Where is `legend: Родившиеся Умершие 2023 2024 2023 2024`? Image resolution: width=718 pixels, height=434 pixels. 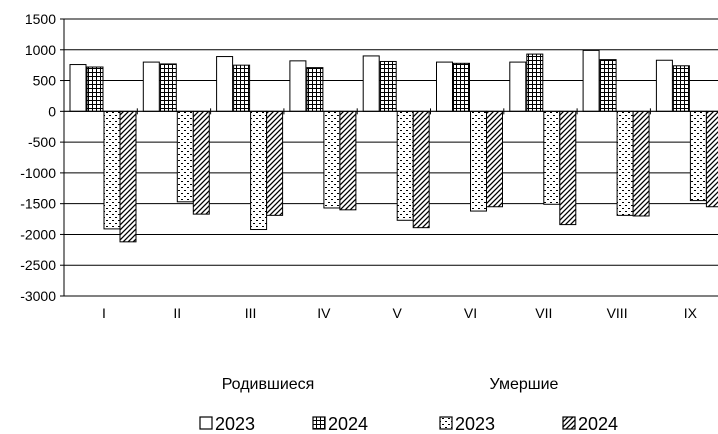 legend: Родившиеся Умершие 2023 2024 2023 2024 is located at coordinates (408, 405).